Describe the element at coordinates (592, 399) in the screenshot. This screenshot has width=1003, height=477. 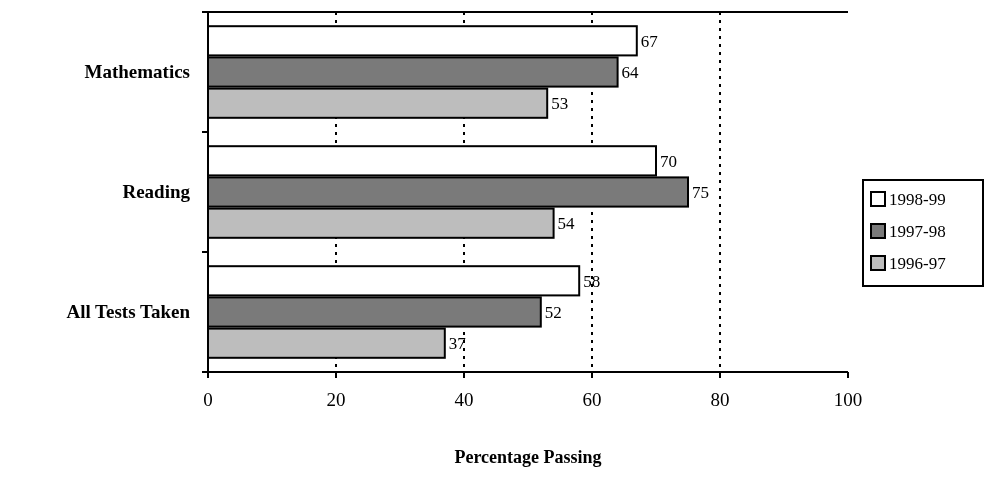
I see `x-tick-label: 60` at that location.